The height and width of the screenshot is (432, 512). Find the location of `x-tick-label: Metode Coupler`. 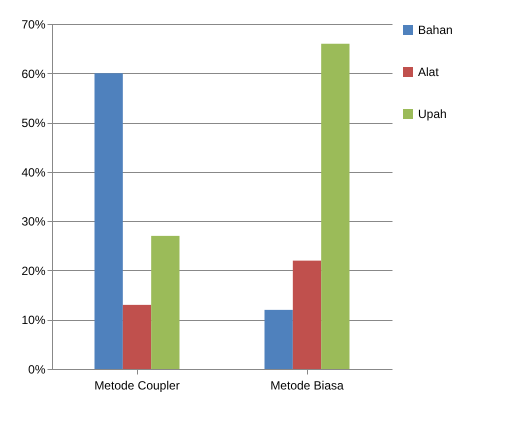

x-tick-label: Metode Coupler is located at coordinates (137, 385).